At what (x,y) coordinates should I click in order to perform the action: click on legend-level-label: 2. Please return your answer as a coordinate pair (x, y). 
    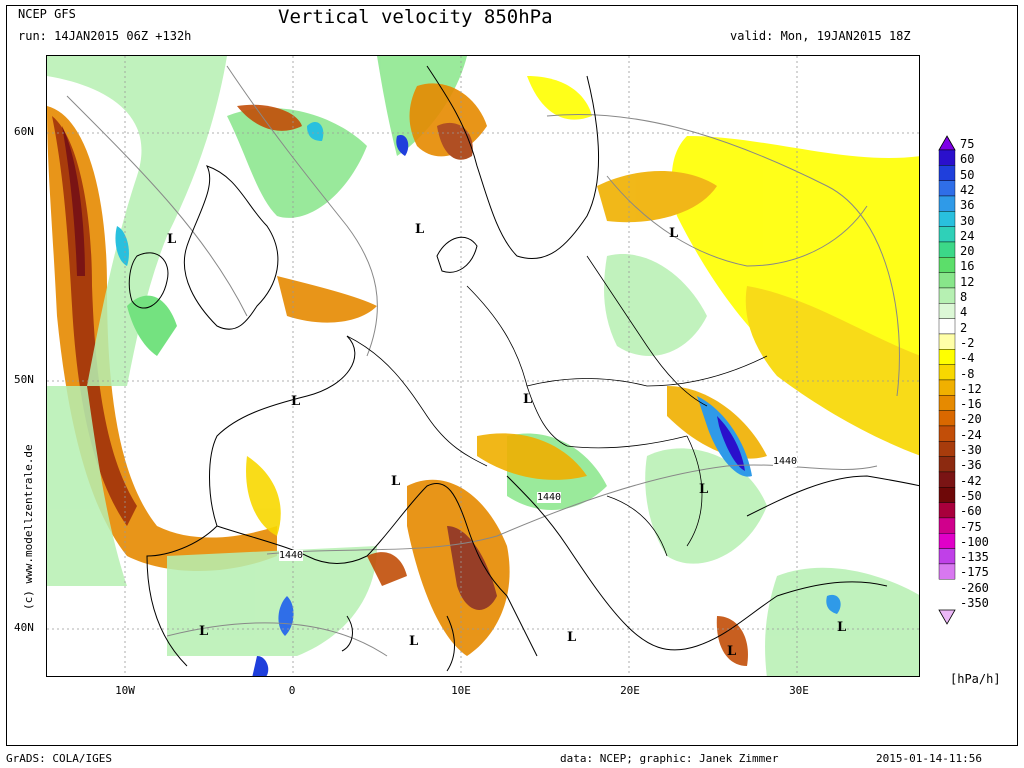
    Looking at the image, I should click on (964, 327).